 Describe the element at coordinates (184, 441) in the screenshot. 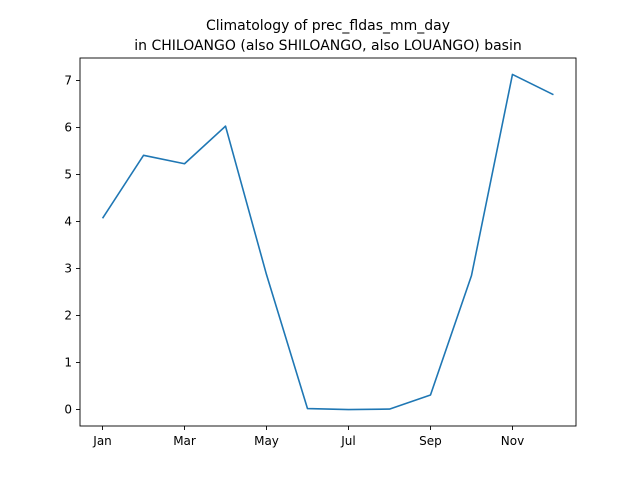

I see `x-tick-label: Mar` at that location.